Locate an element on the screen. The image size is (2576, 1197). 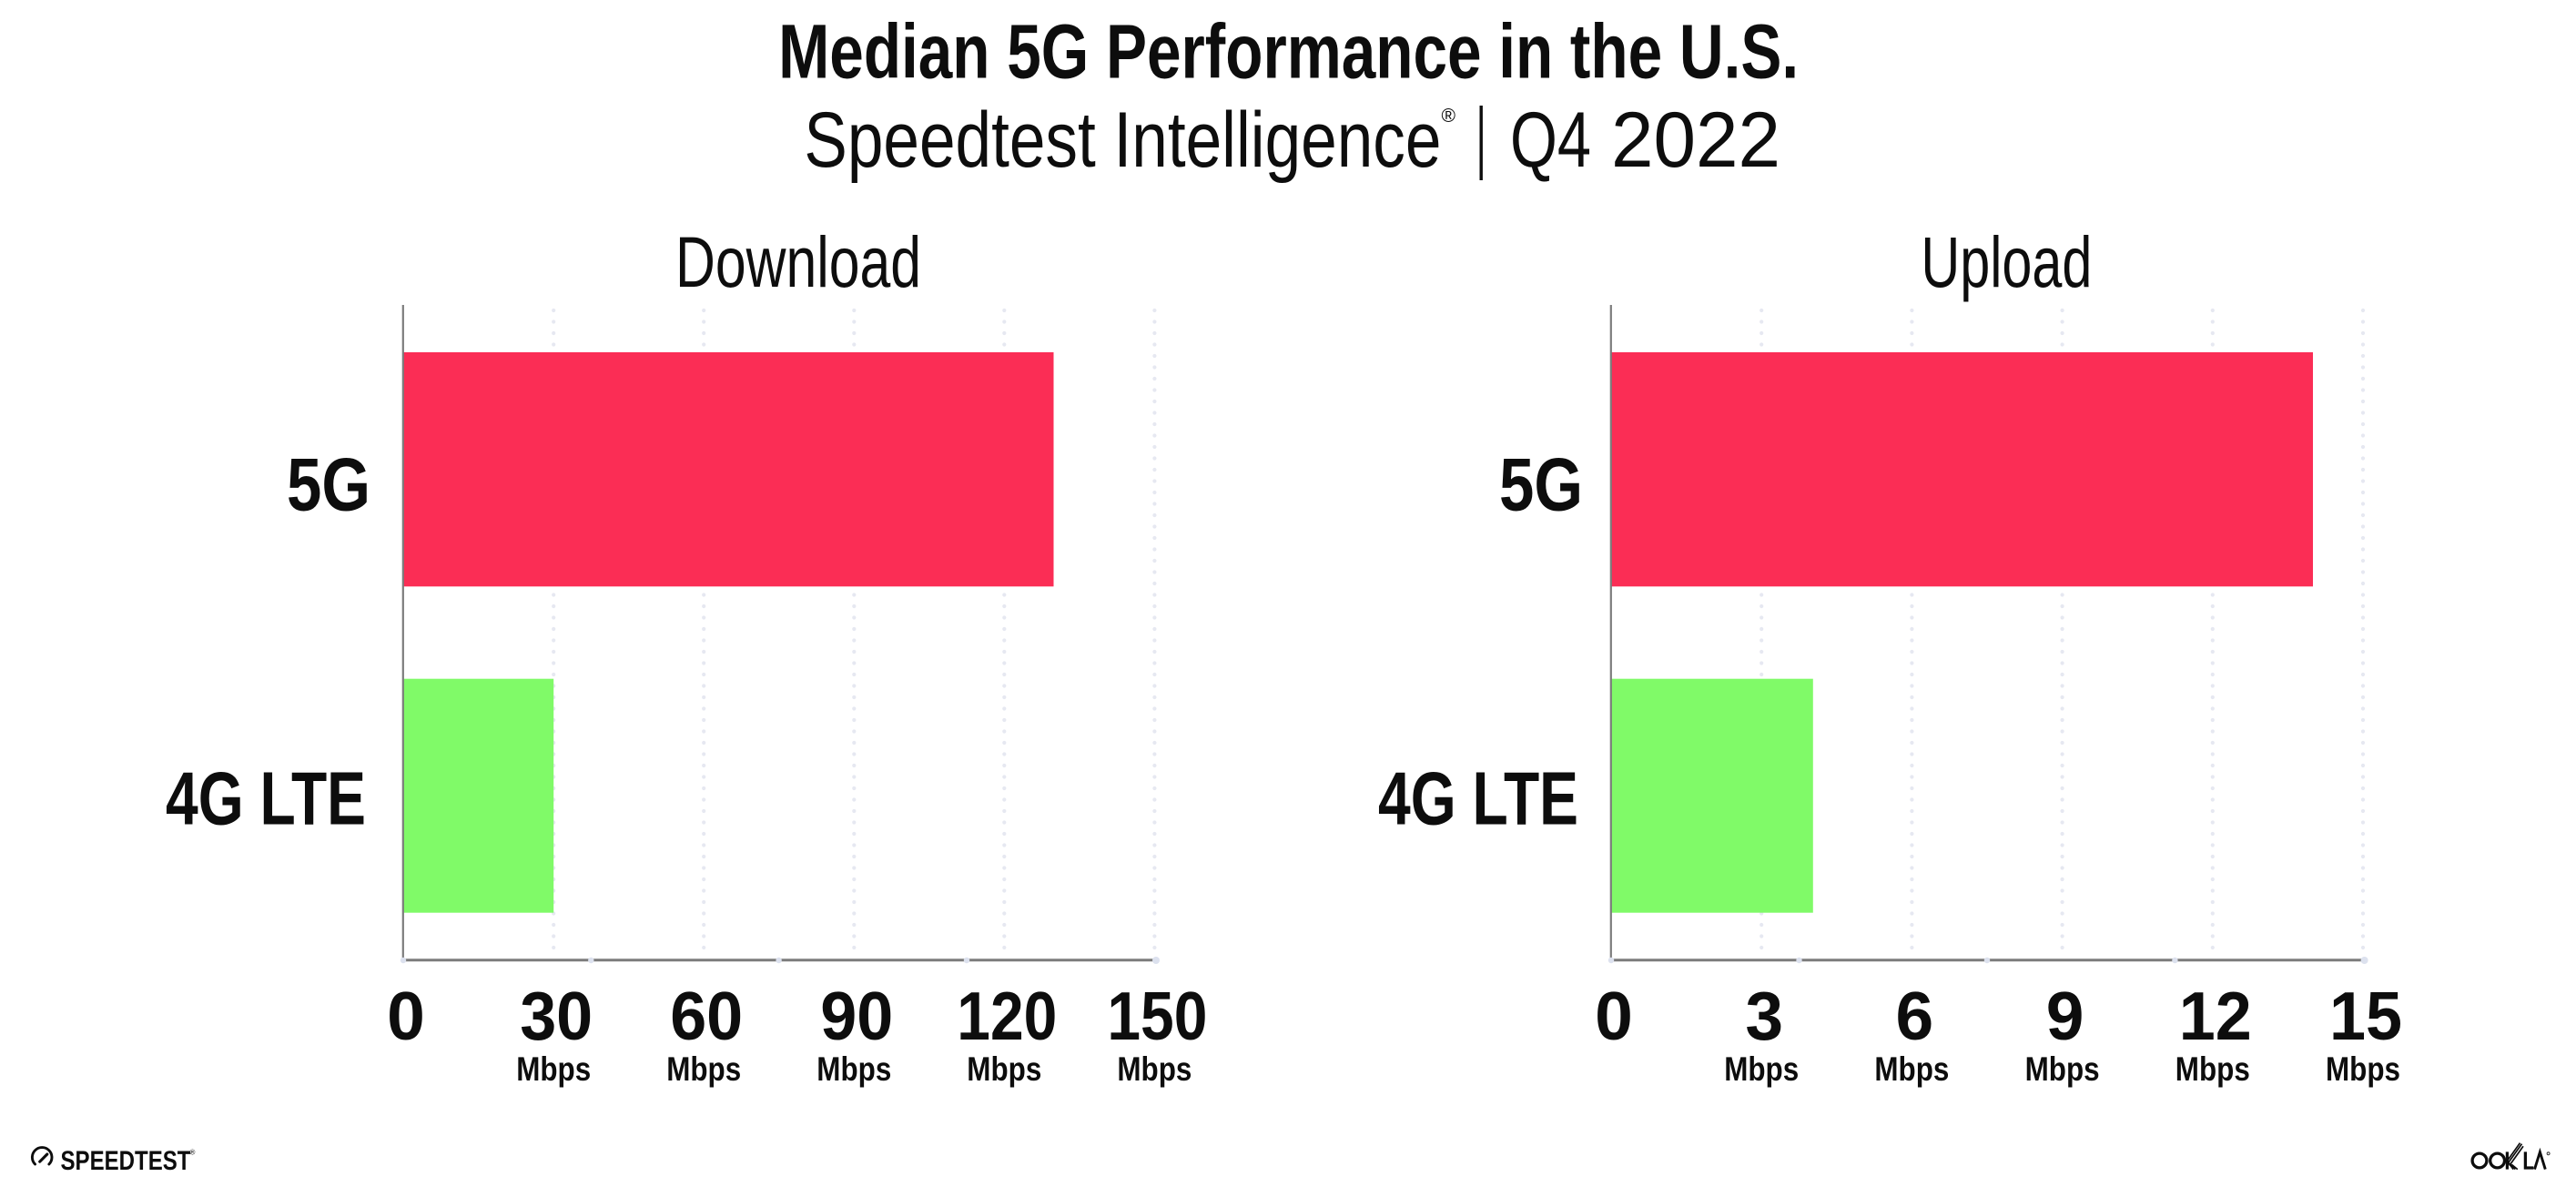
svg-text: Speedtest Intelligence is located at coordinates (1122, 140).